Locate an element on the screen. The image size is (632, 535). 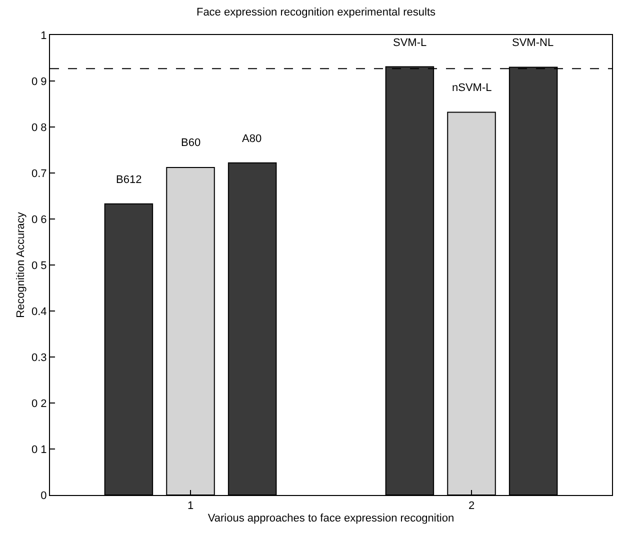
y-tick-label: 0 6 is located at coordinates (39, 220).